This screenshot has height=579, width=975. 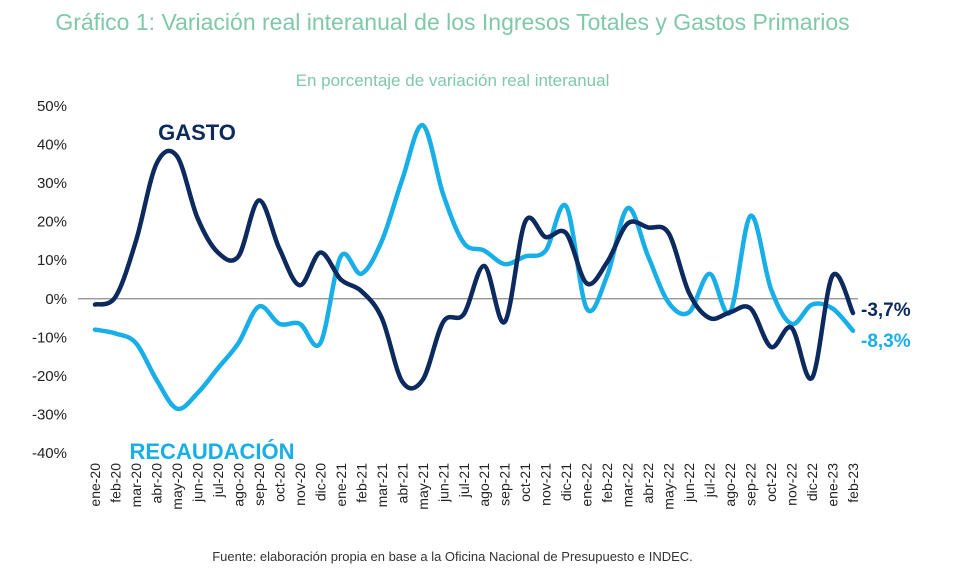 I want to click on x-tick-label: dic-22, so click(x=812, y=482).